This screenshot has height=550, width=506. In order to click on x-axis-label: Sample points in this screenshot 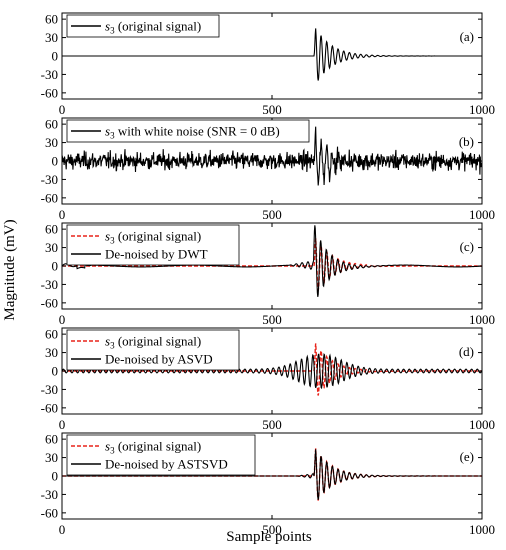, I will do `click(269, 537)`.